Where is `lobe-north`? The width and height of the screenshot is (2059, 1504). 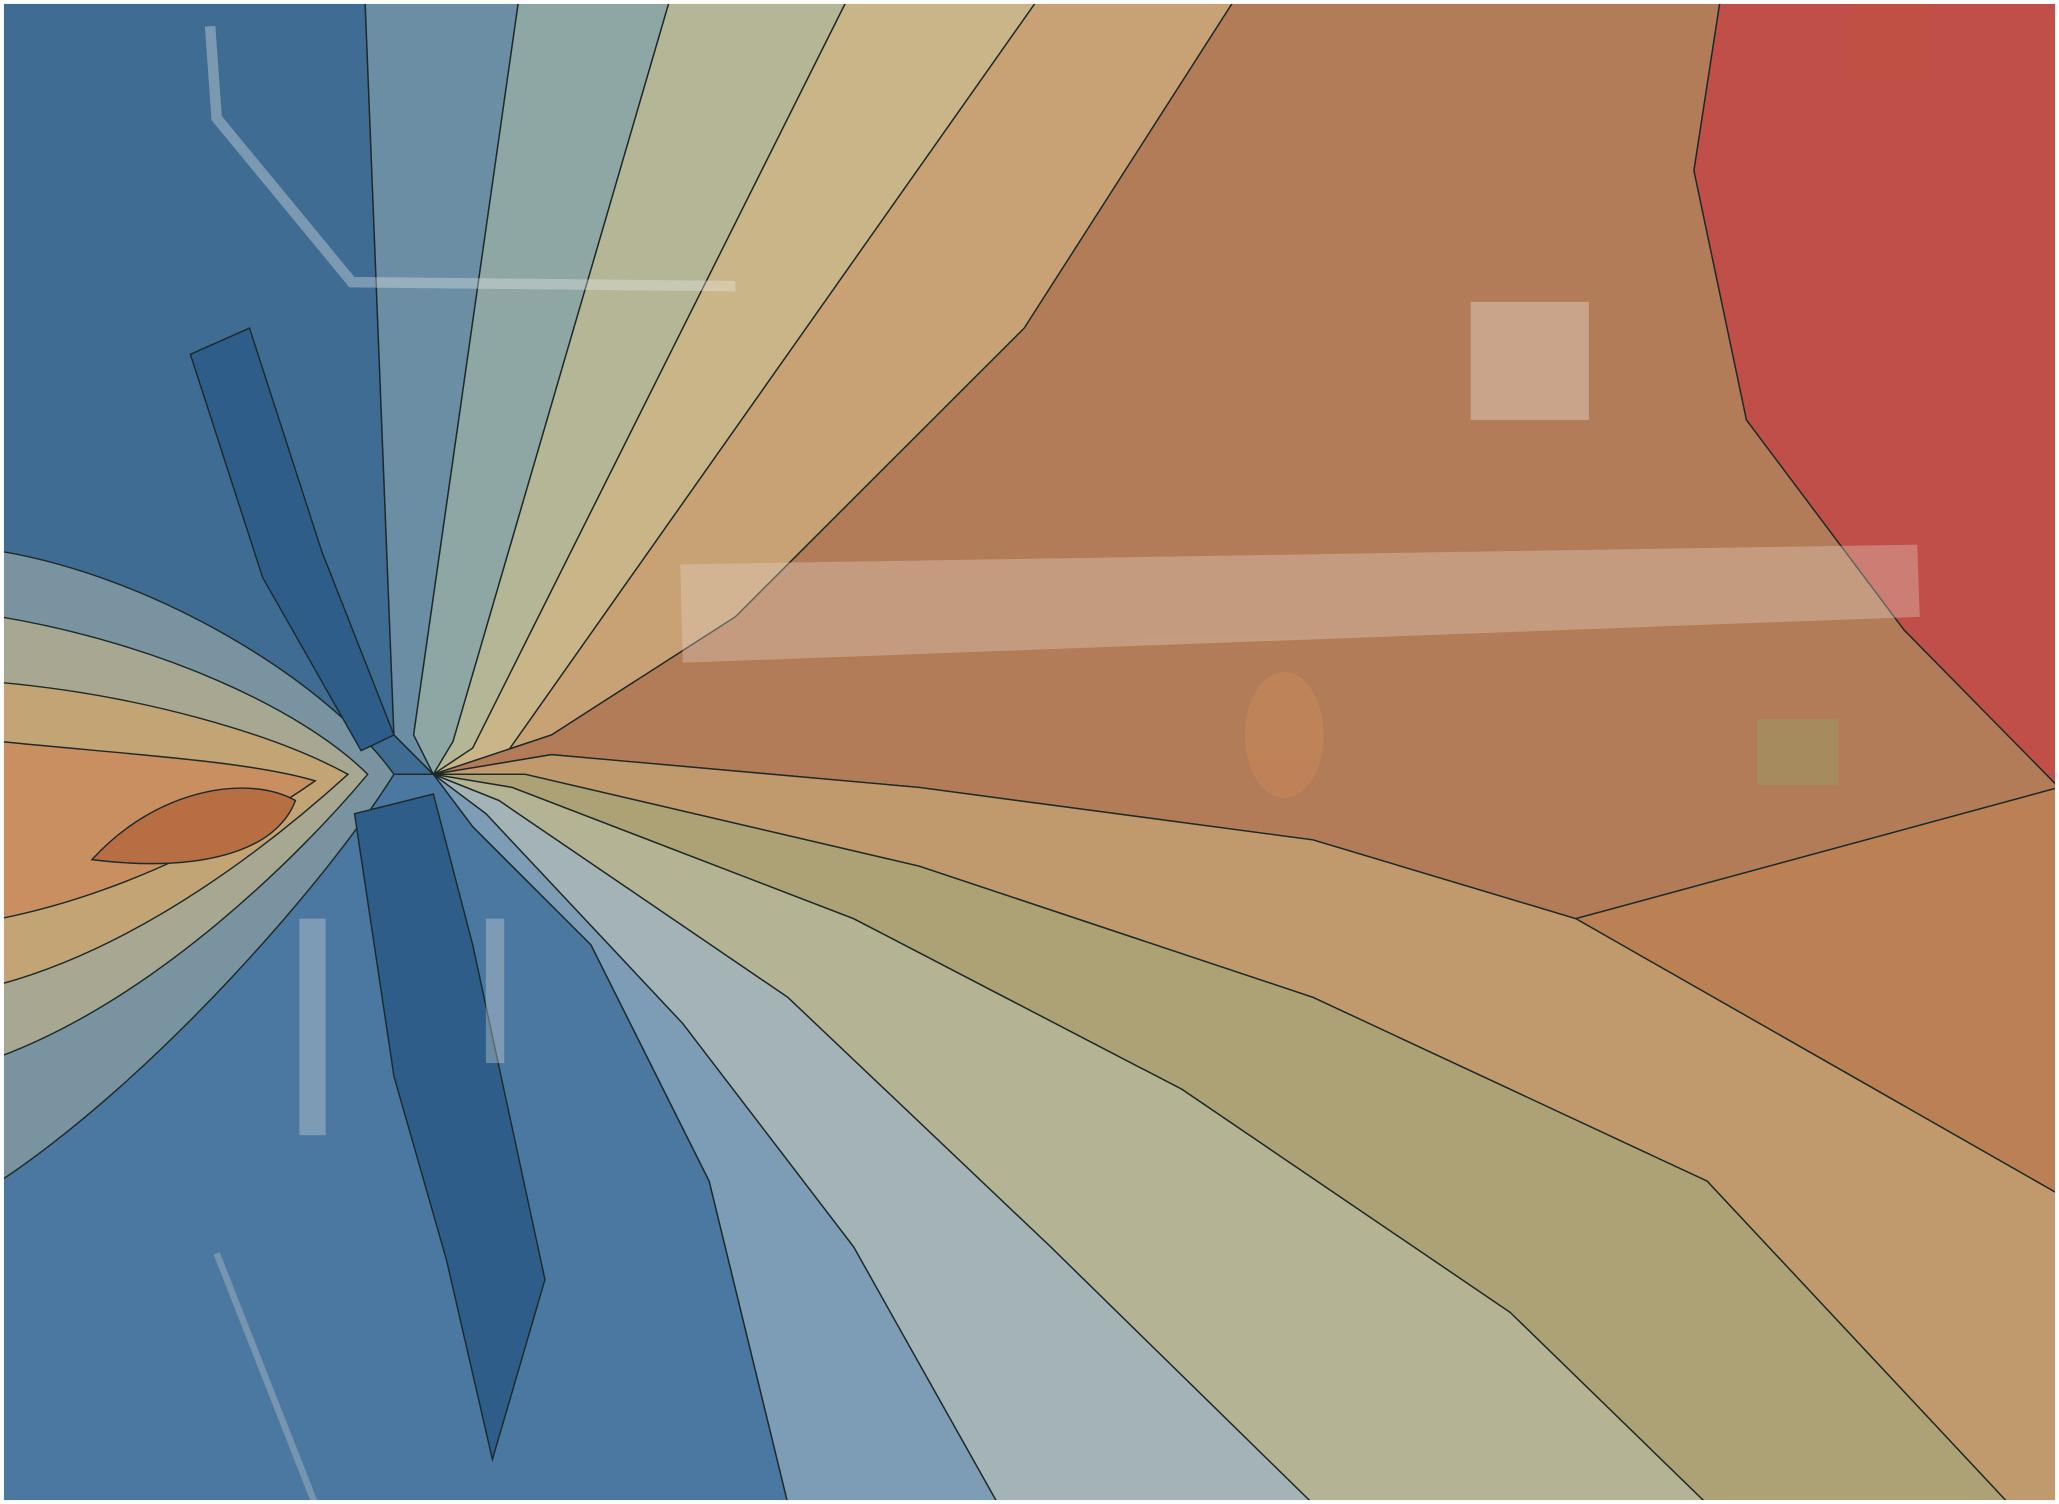
lobe-north is located at coordinates (292, 539).